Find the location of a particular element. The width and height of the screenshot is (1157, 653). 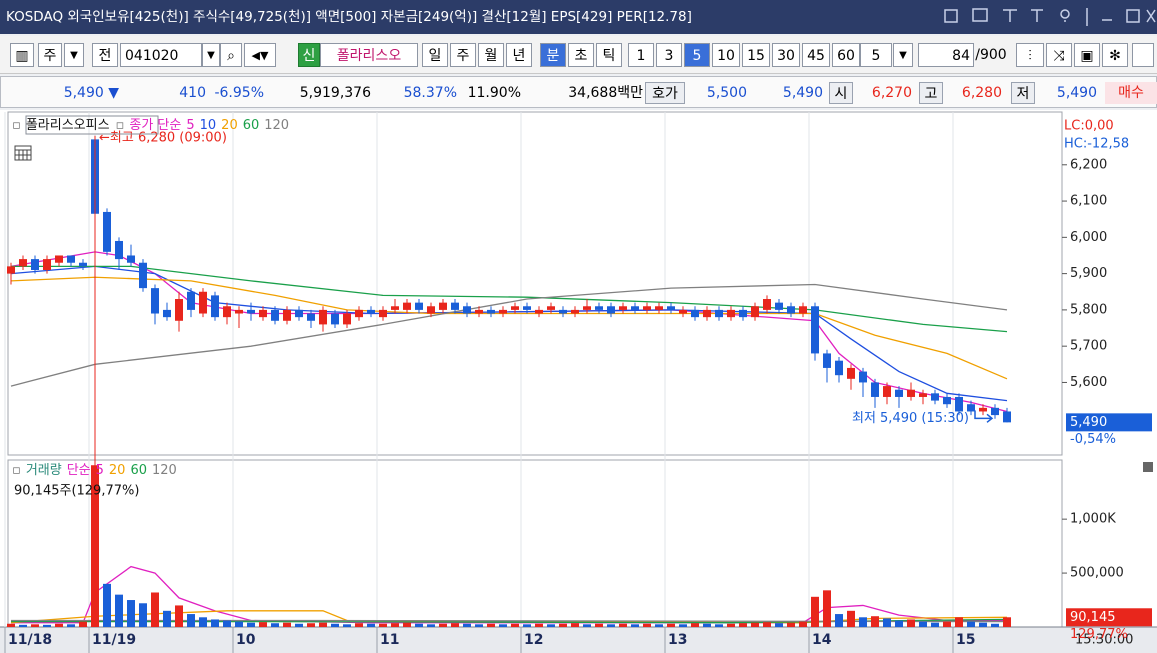

unit-input: 5 is located at coordinates (876, 55).